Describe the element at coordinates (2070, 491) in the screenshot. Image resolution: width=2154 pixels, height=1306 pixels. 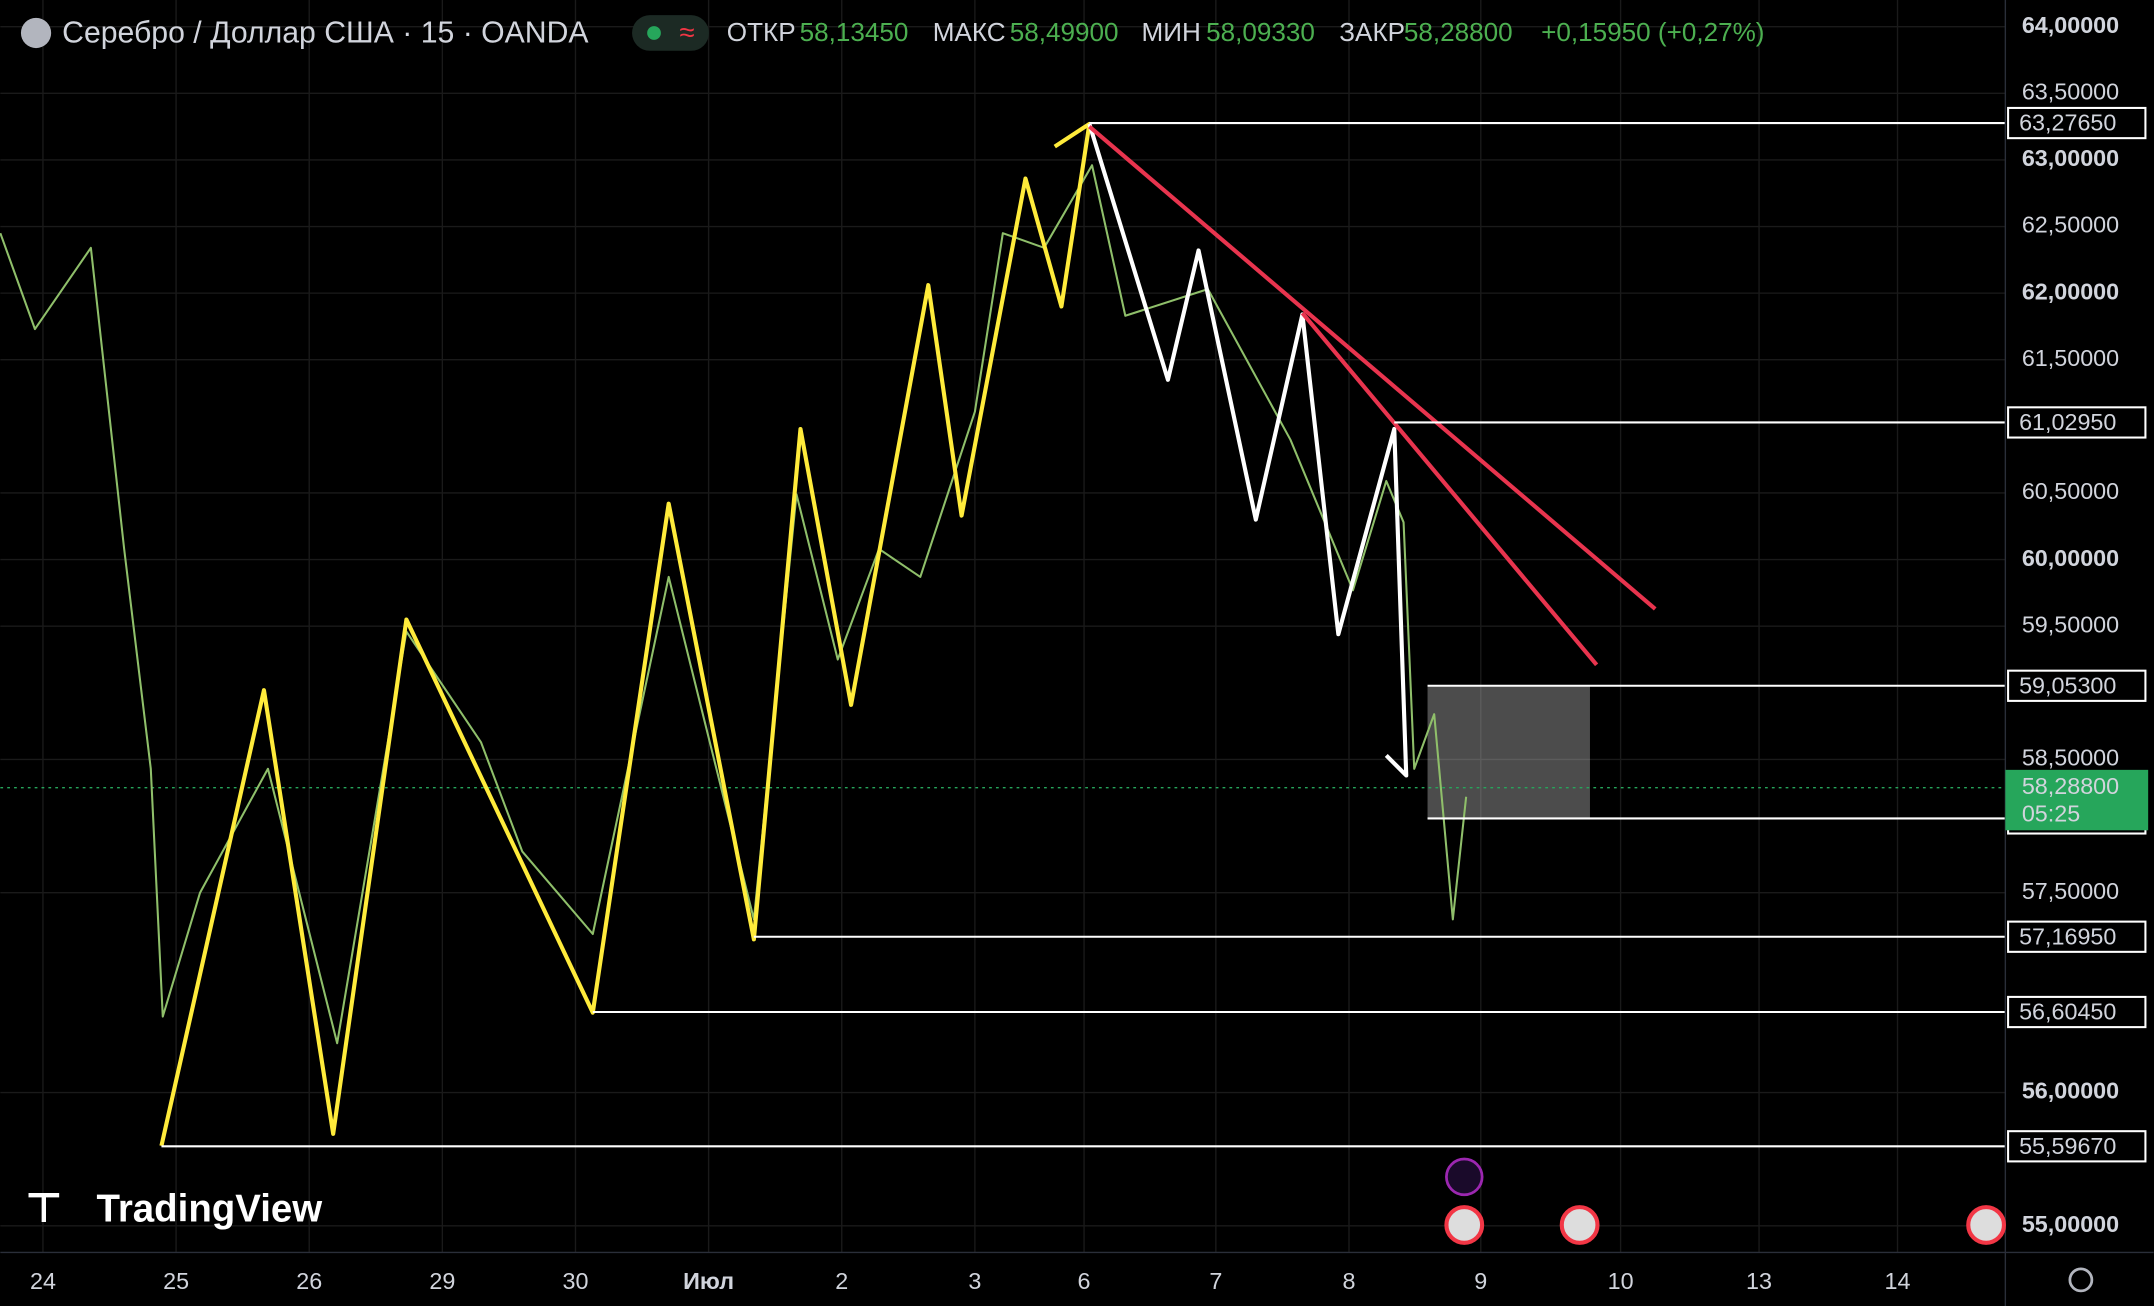
I see `y-tick-label: 60,50000` at that location.